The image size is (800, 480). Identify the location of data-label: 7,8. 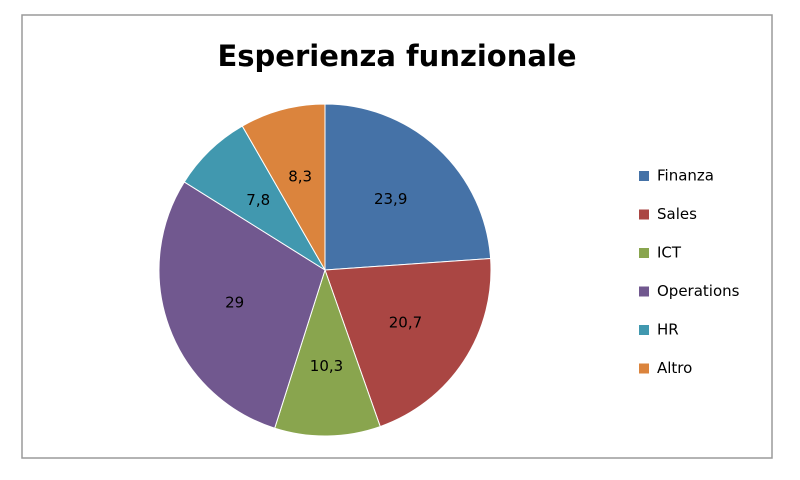
(258, 200).